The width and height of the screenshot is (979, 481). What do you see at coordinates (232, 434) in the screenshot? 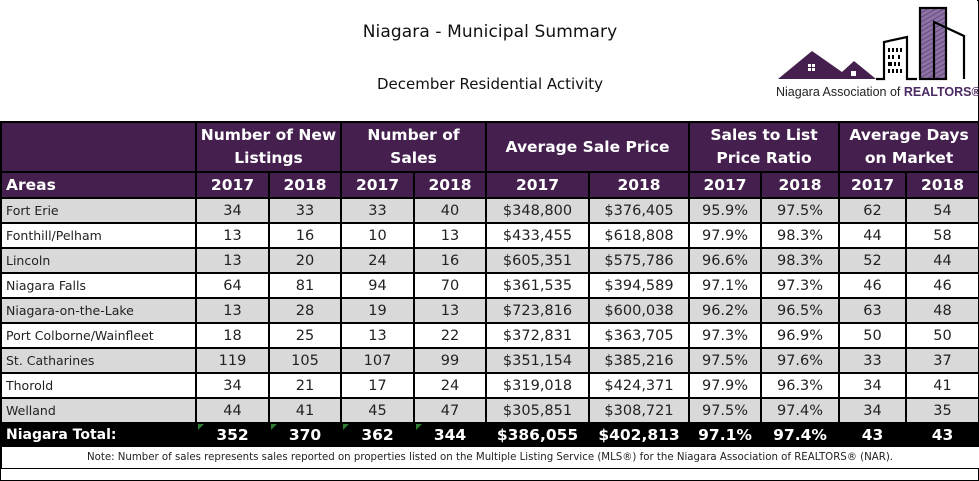
I see `total-value: 352` at bounding box center [232, 434].